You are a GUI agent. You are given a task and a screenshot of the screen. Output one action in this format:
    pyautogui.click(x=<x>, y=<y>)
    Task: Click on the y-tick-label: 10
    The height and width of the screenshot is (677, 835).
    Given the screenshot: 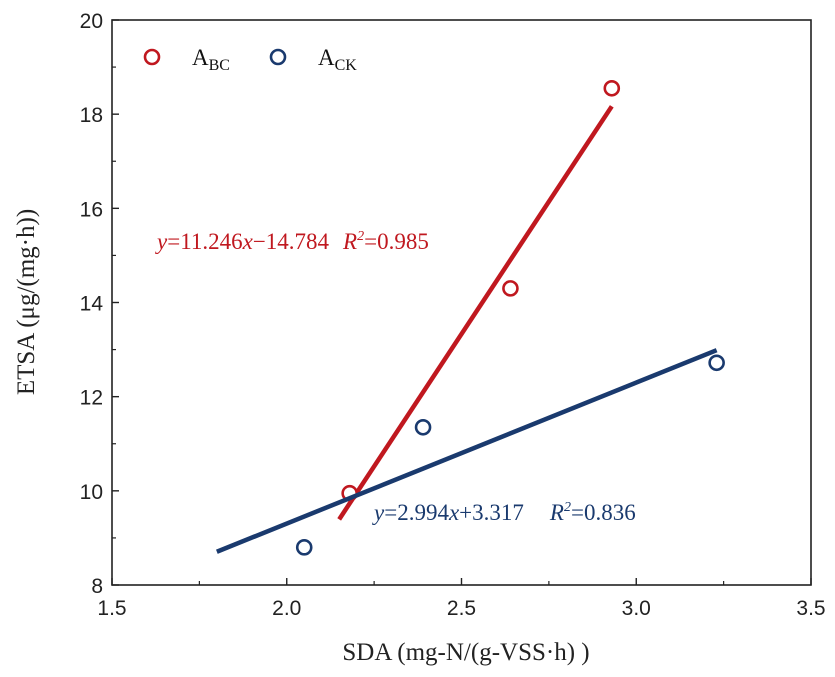 What is the action you would take?
    pyautogui.click(x=91, y=492)
    